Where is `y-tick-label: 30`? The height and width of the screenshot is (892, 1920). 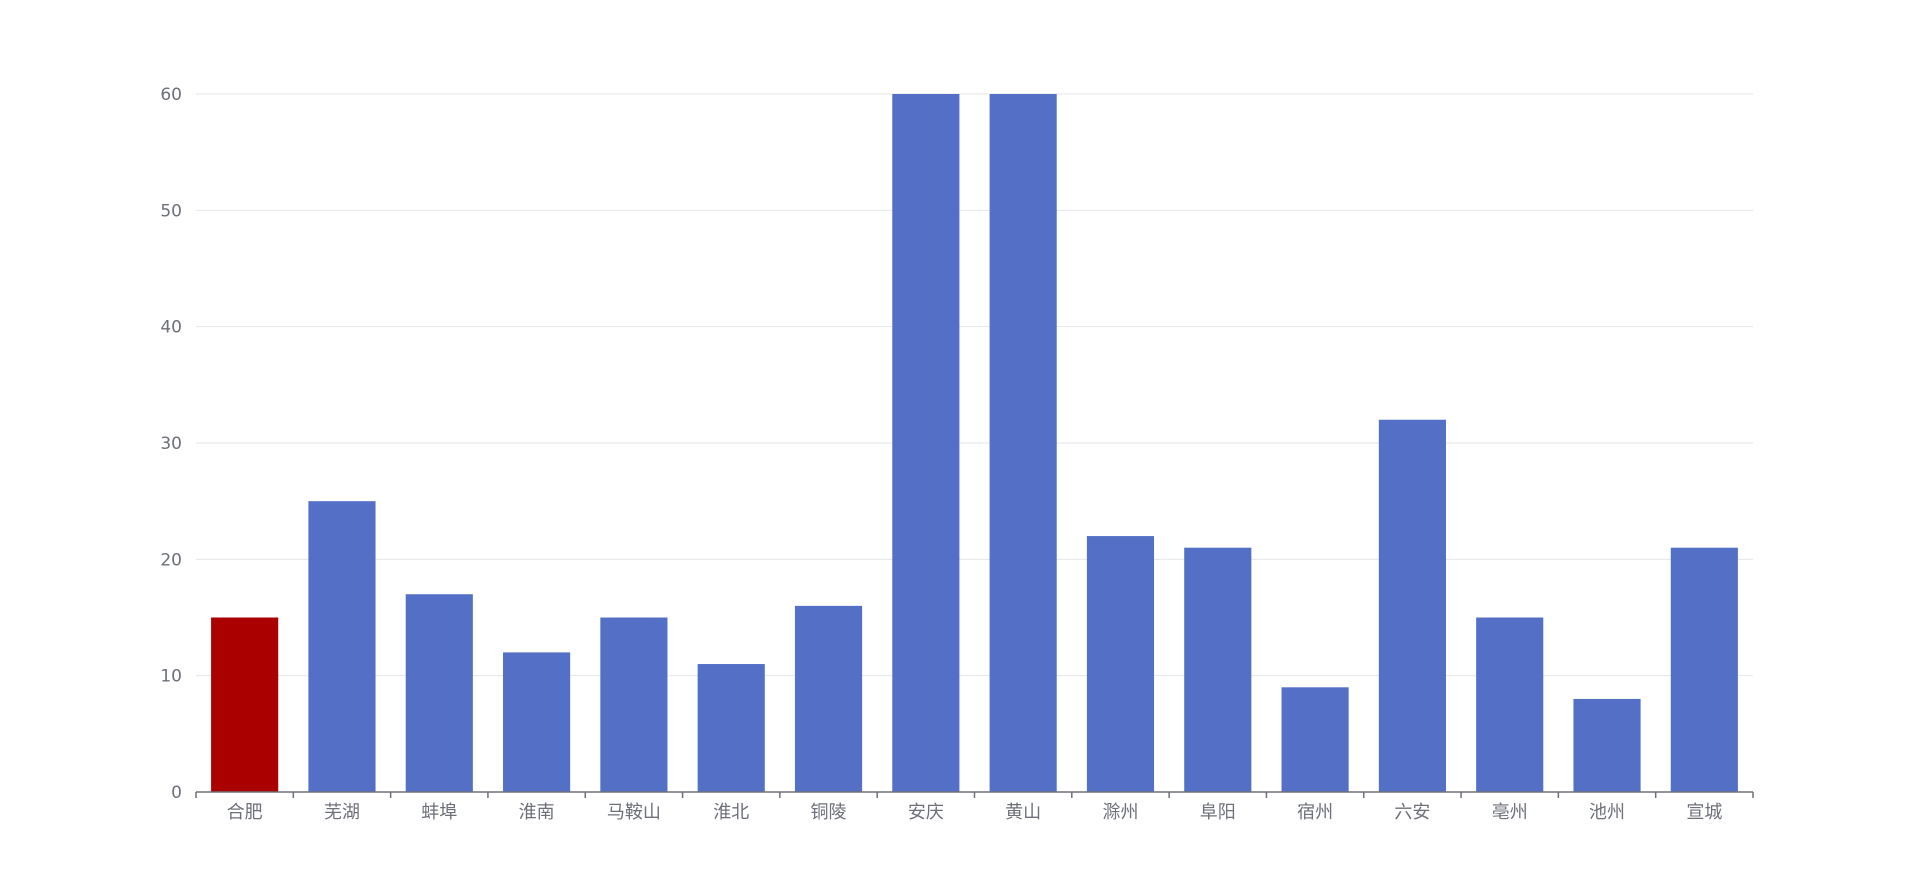
y-tick-label: 30 is located at coordinates (171, 444).